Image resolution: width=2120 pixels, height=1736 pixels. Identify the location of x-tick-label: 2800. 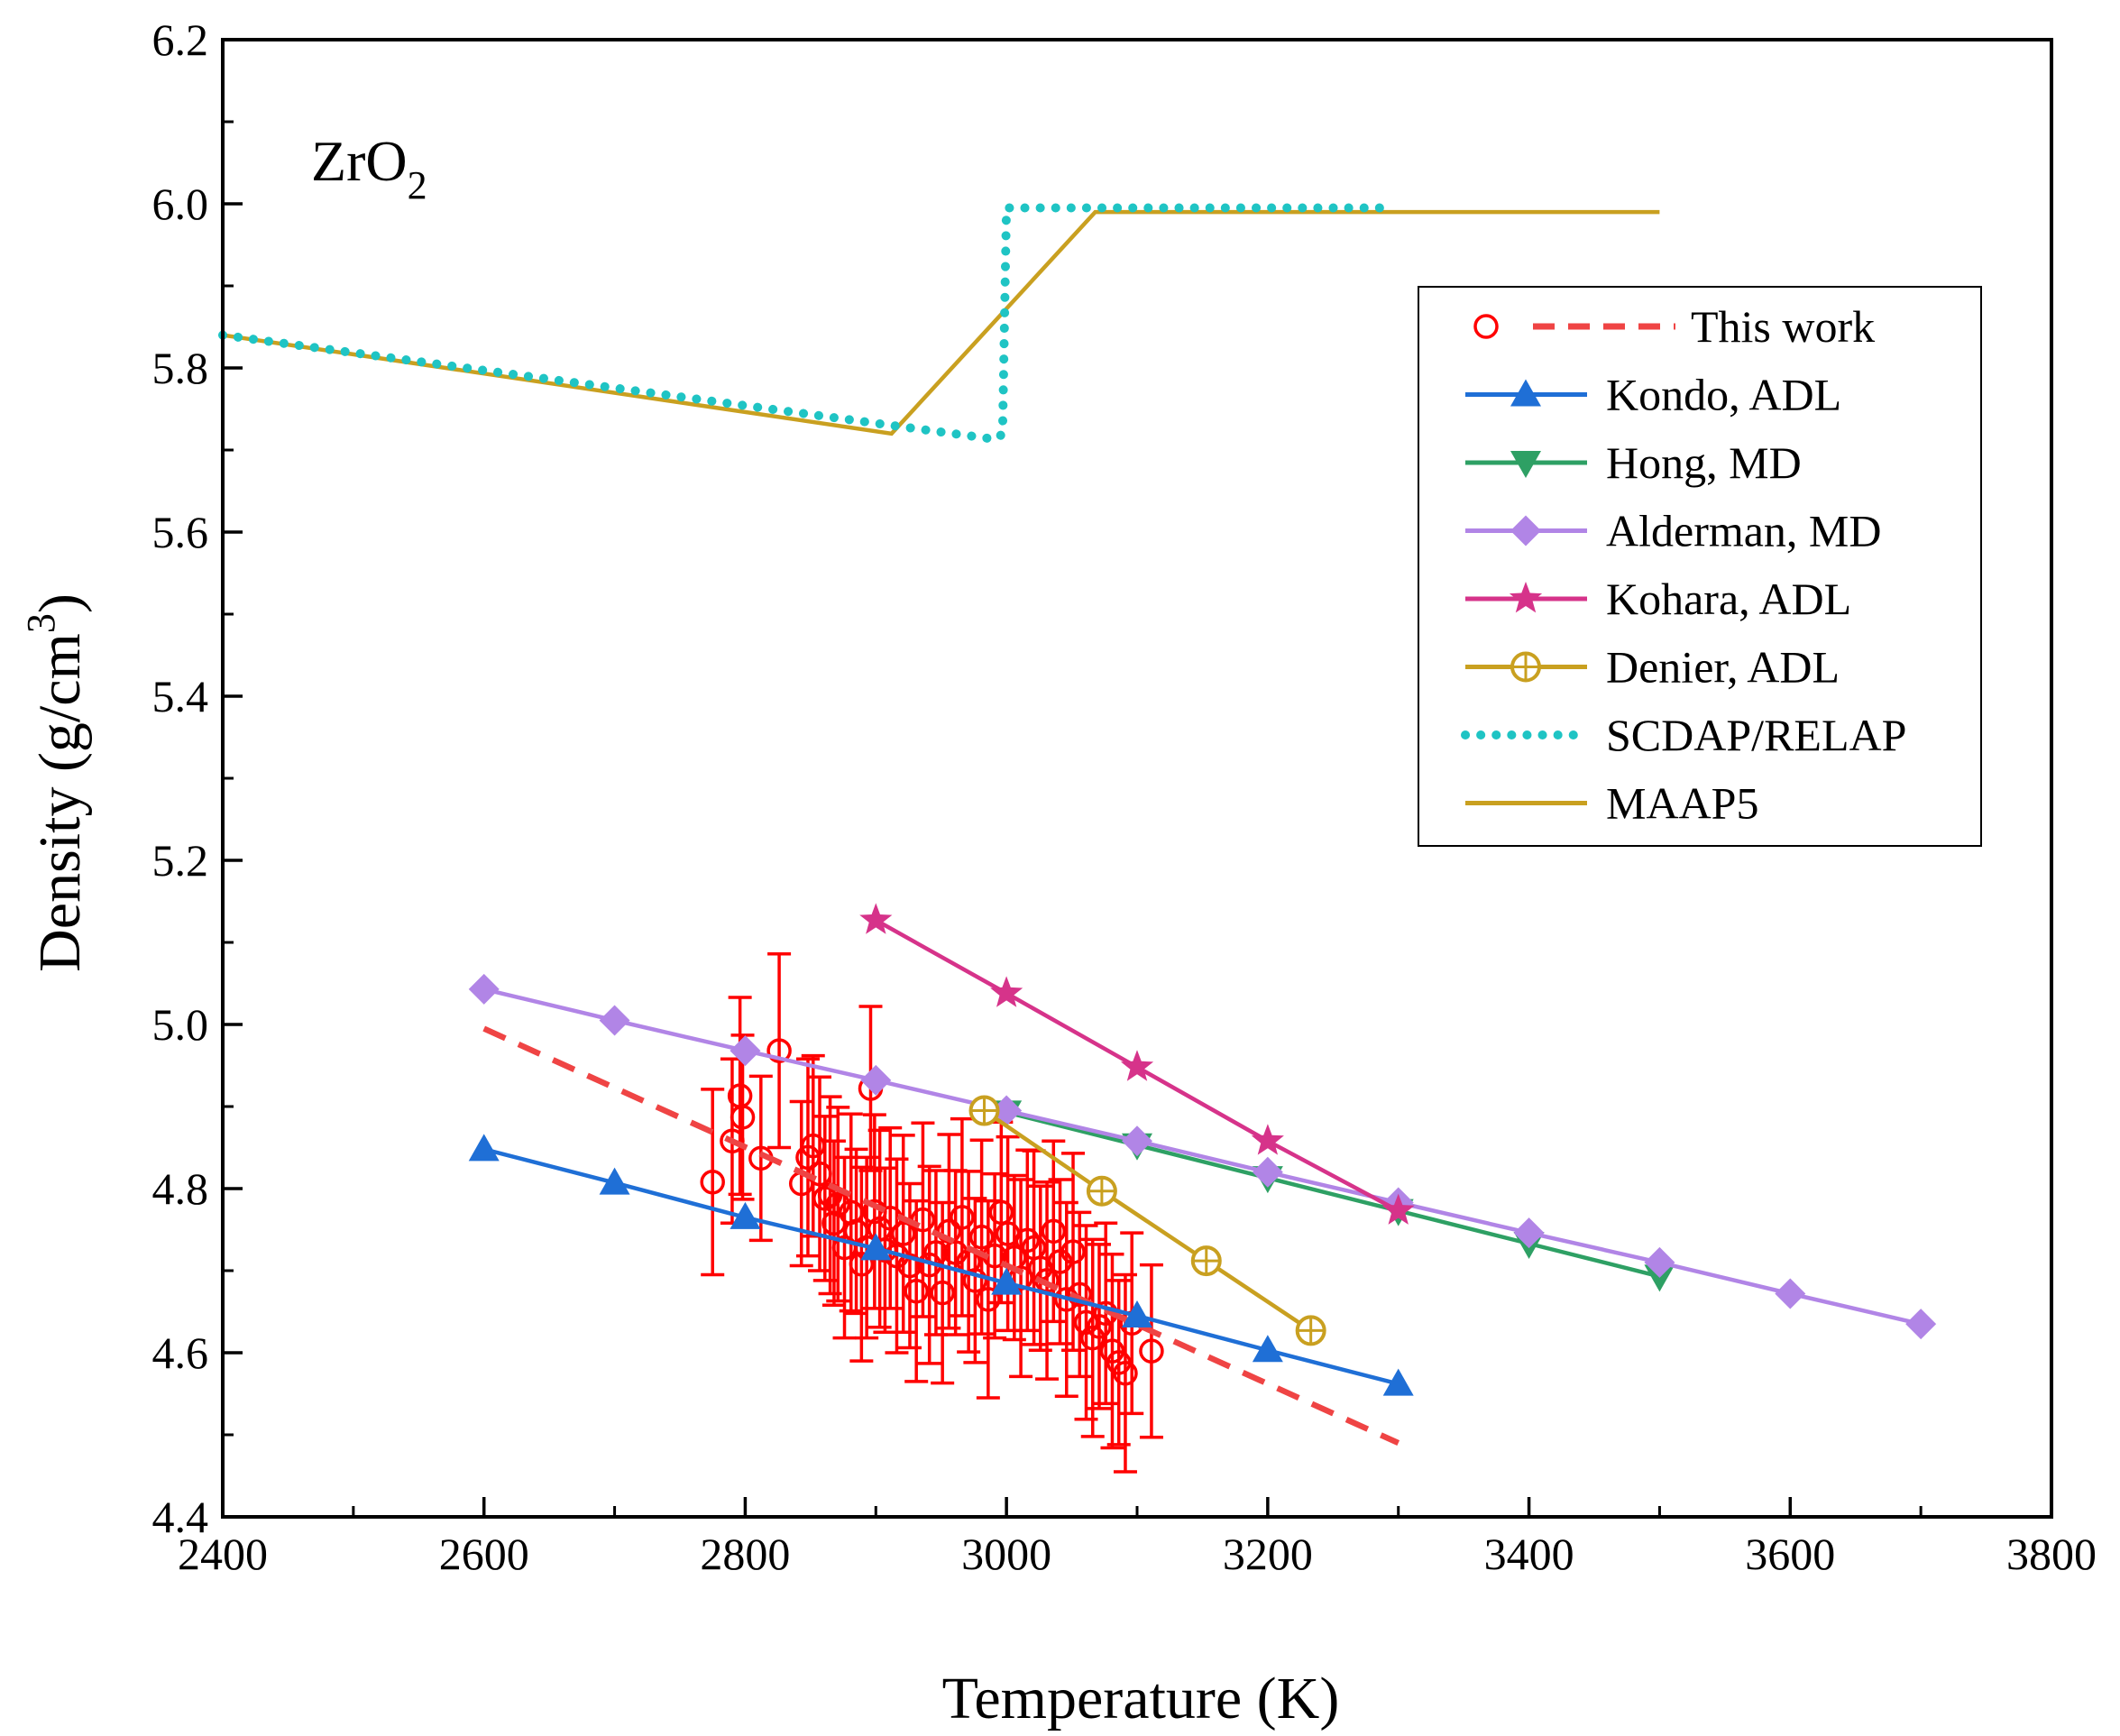
(745, 1554).